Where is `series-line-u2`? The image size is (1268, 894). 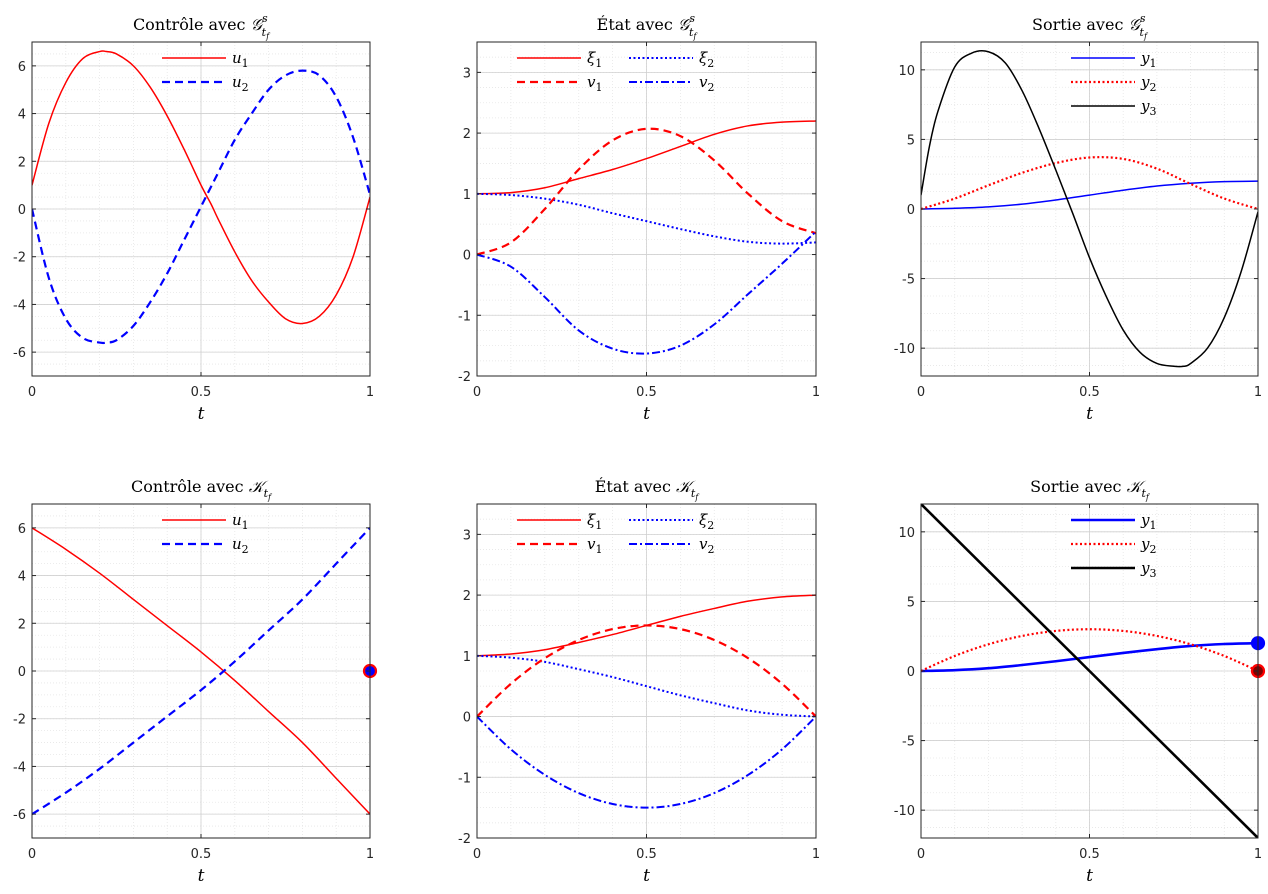
series-line-u2 is located at coordinates (201, 207).